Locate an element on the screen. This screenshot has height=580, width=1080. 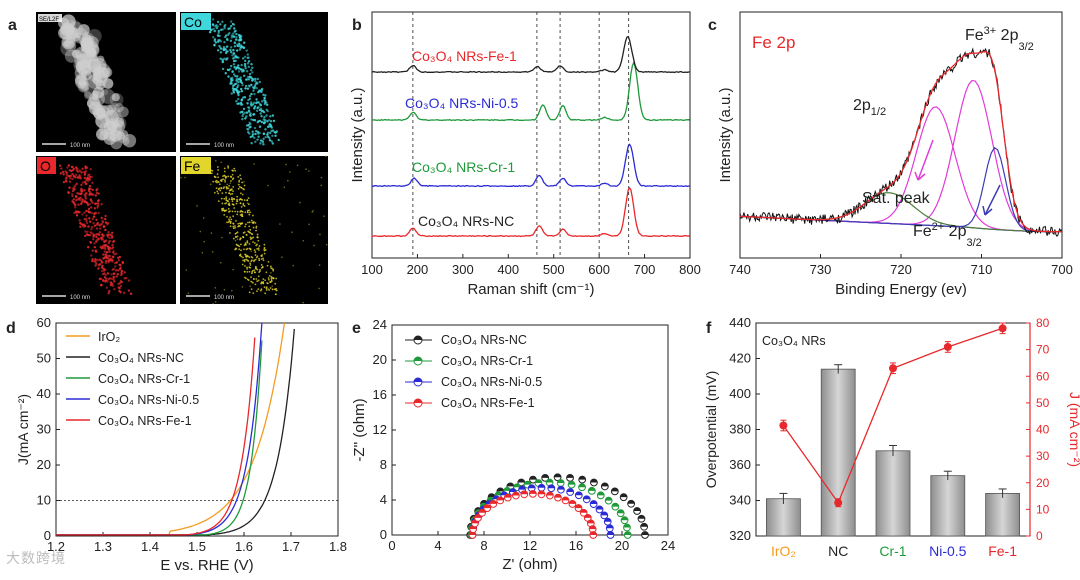
annotation-arrow is located at coordinates (988, 212).